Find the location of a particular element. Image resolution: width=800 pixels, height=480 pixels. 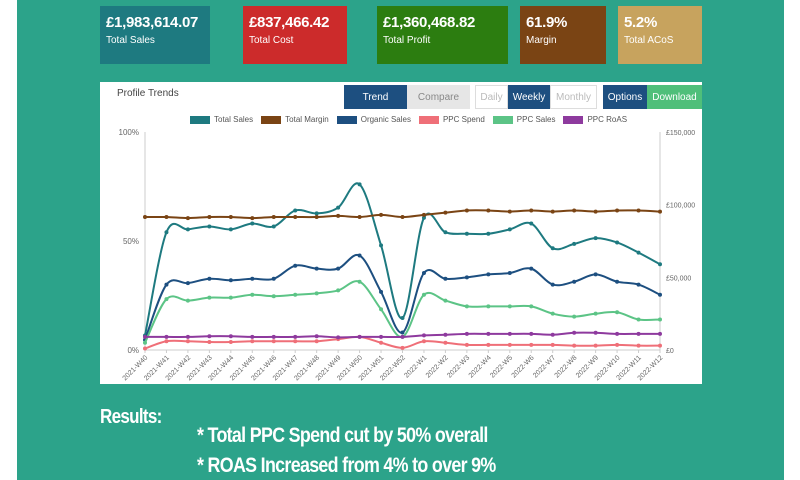

legend-label: PPC Sales is located at coordinates (536, 119).